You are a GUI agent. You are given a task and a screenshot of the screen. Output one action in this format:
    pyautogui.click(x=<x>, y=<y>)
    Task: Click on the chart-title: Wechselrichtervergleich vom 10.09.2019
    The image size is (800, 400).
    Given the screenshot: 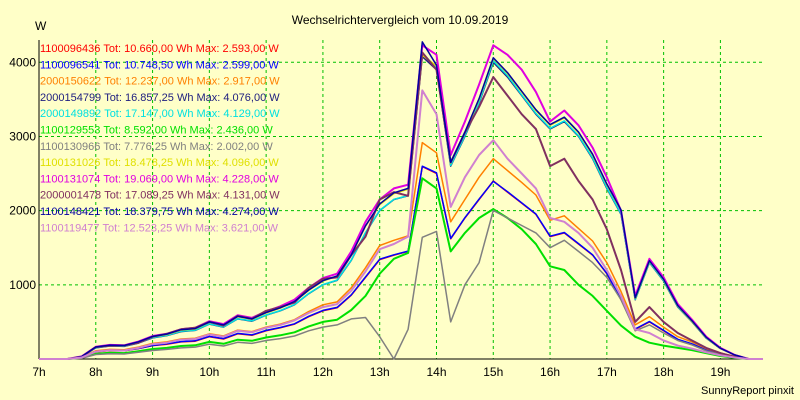 What is the action you would take?
    pyautogui.click(x=400, y=20)
    